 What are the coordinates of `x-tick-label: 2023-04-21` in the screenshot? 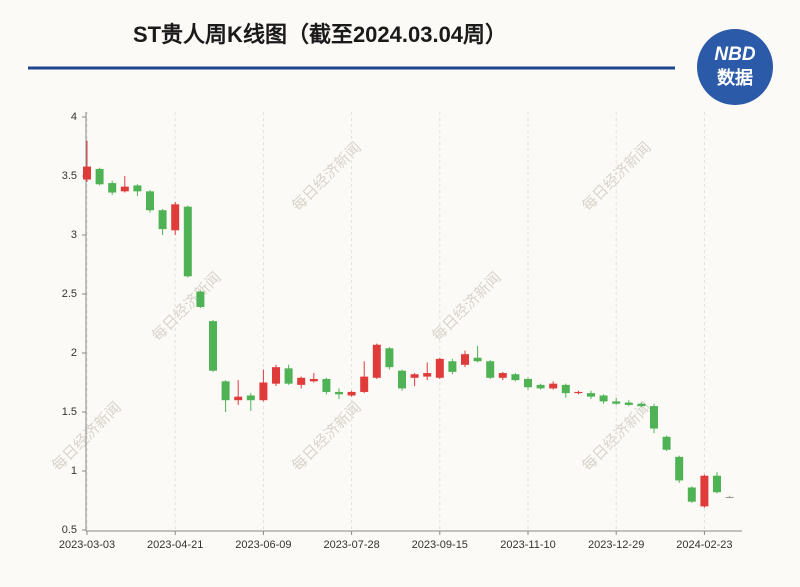 It's located at (175, 545).